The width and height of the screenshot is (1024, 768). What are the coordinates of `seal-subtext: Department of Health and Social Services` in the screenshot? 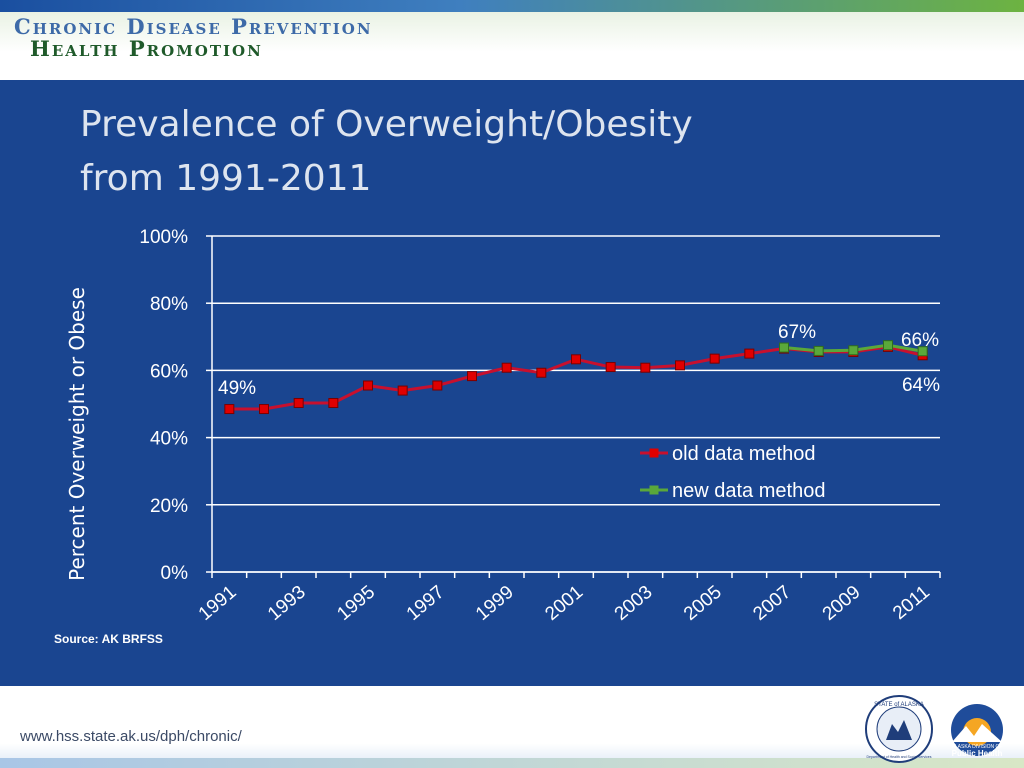 It's located at (899, 757).